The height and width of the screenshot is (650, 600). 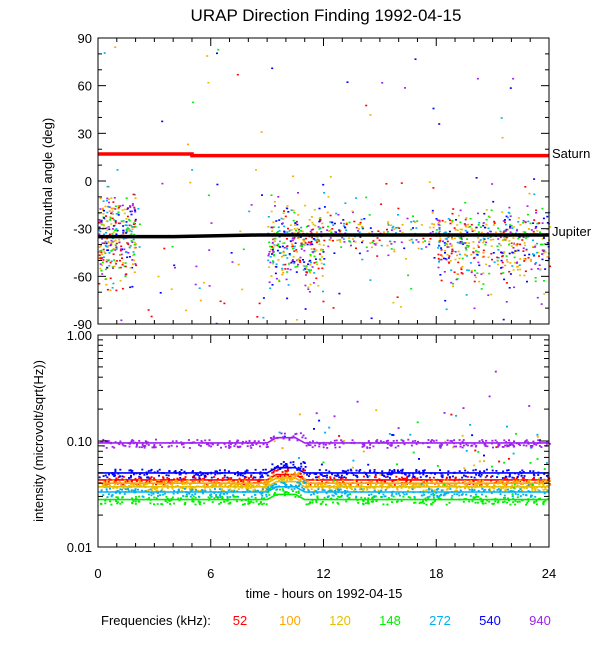 I want to click on intensity-y-tick-label: 1.00, so click(x=79, y=335).